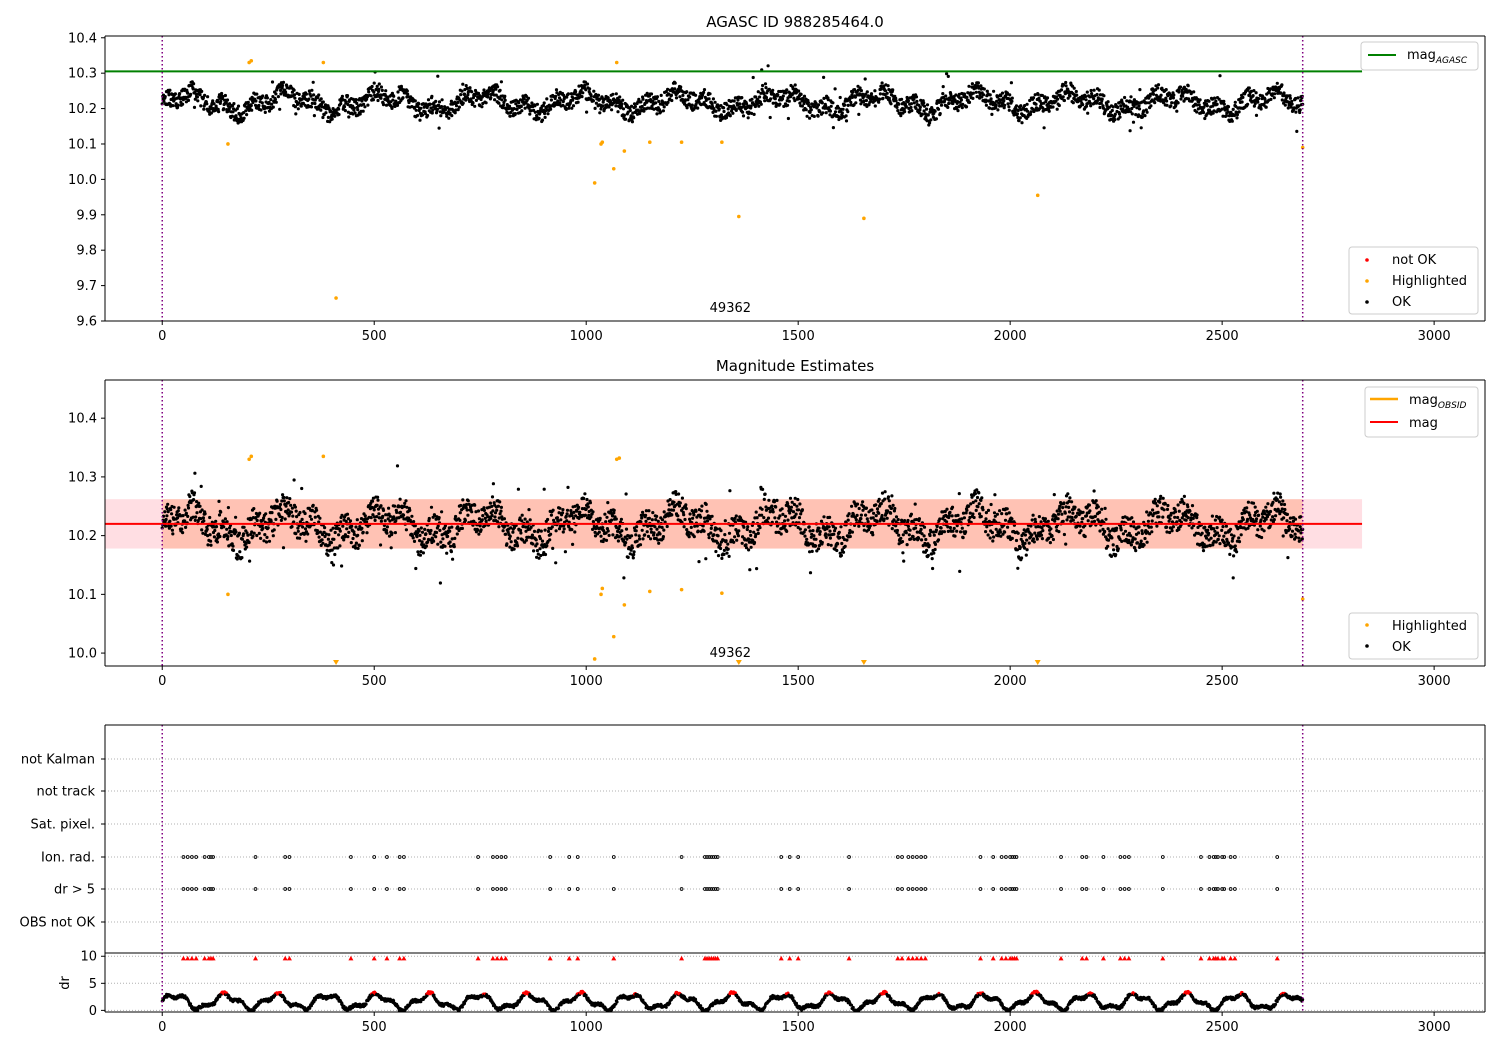 This screenshot has height=1050, width=1500. What do you see at coordinates (86, 322) in the screenshot?
I see `p1-ytick-label: 9.6` at bounding box center [86, 322].